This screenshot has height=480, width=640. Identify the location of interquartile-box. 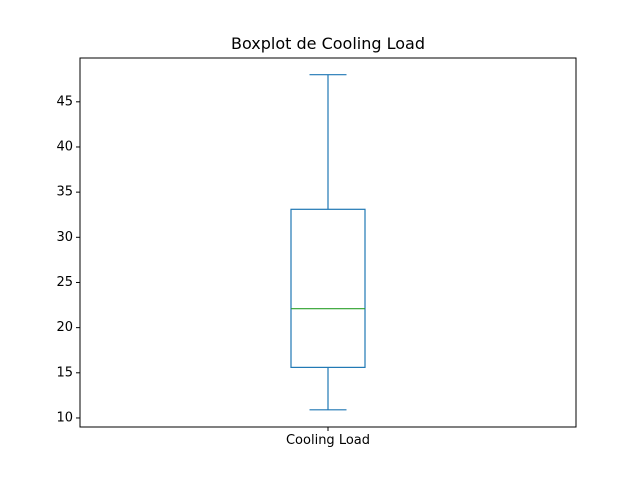
(328, 288).